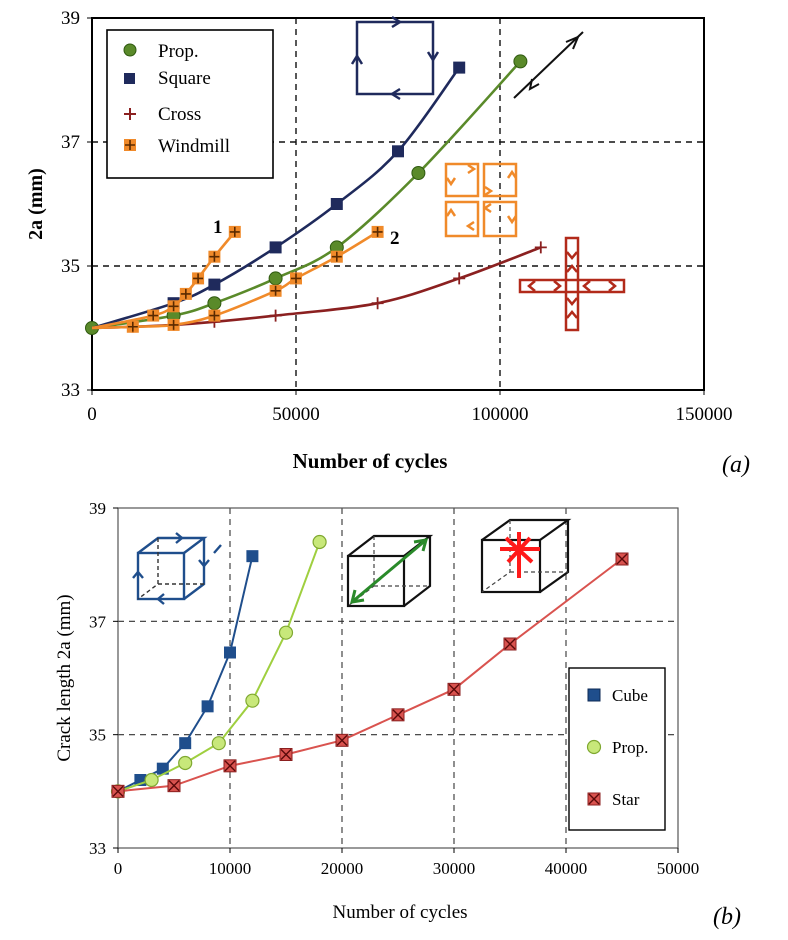  Describe the element at coordinates (177, 568) in the screenshot. I see `cube-loading-path-icon` at that location.